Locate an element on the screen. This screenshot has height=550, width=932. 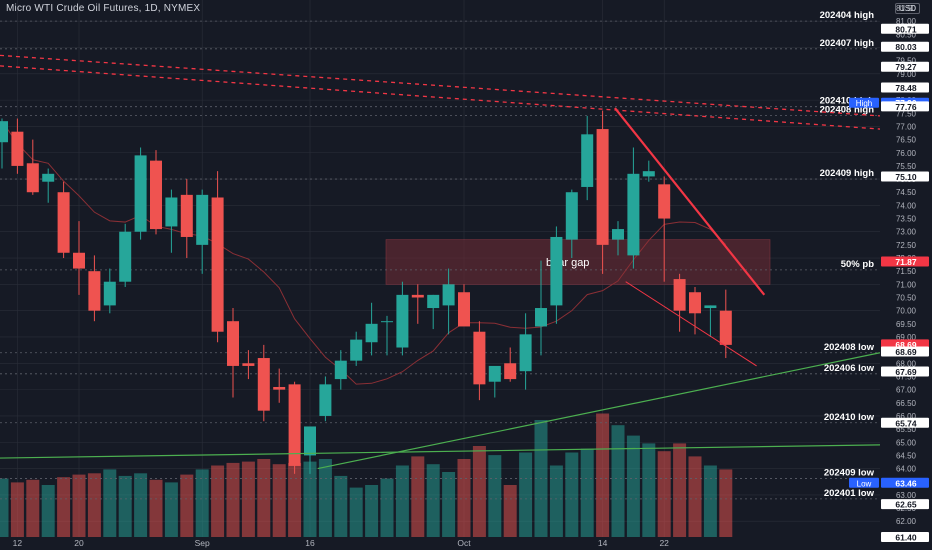
y-tick-label: 69.50 is located at coordinates (906, 324).